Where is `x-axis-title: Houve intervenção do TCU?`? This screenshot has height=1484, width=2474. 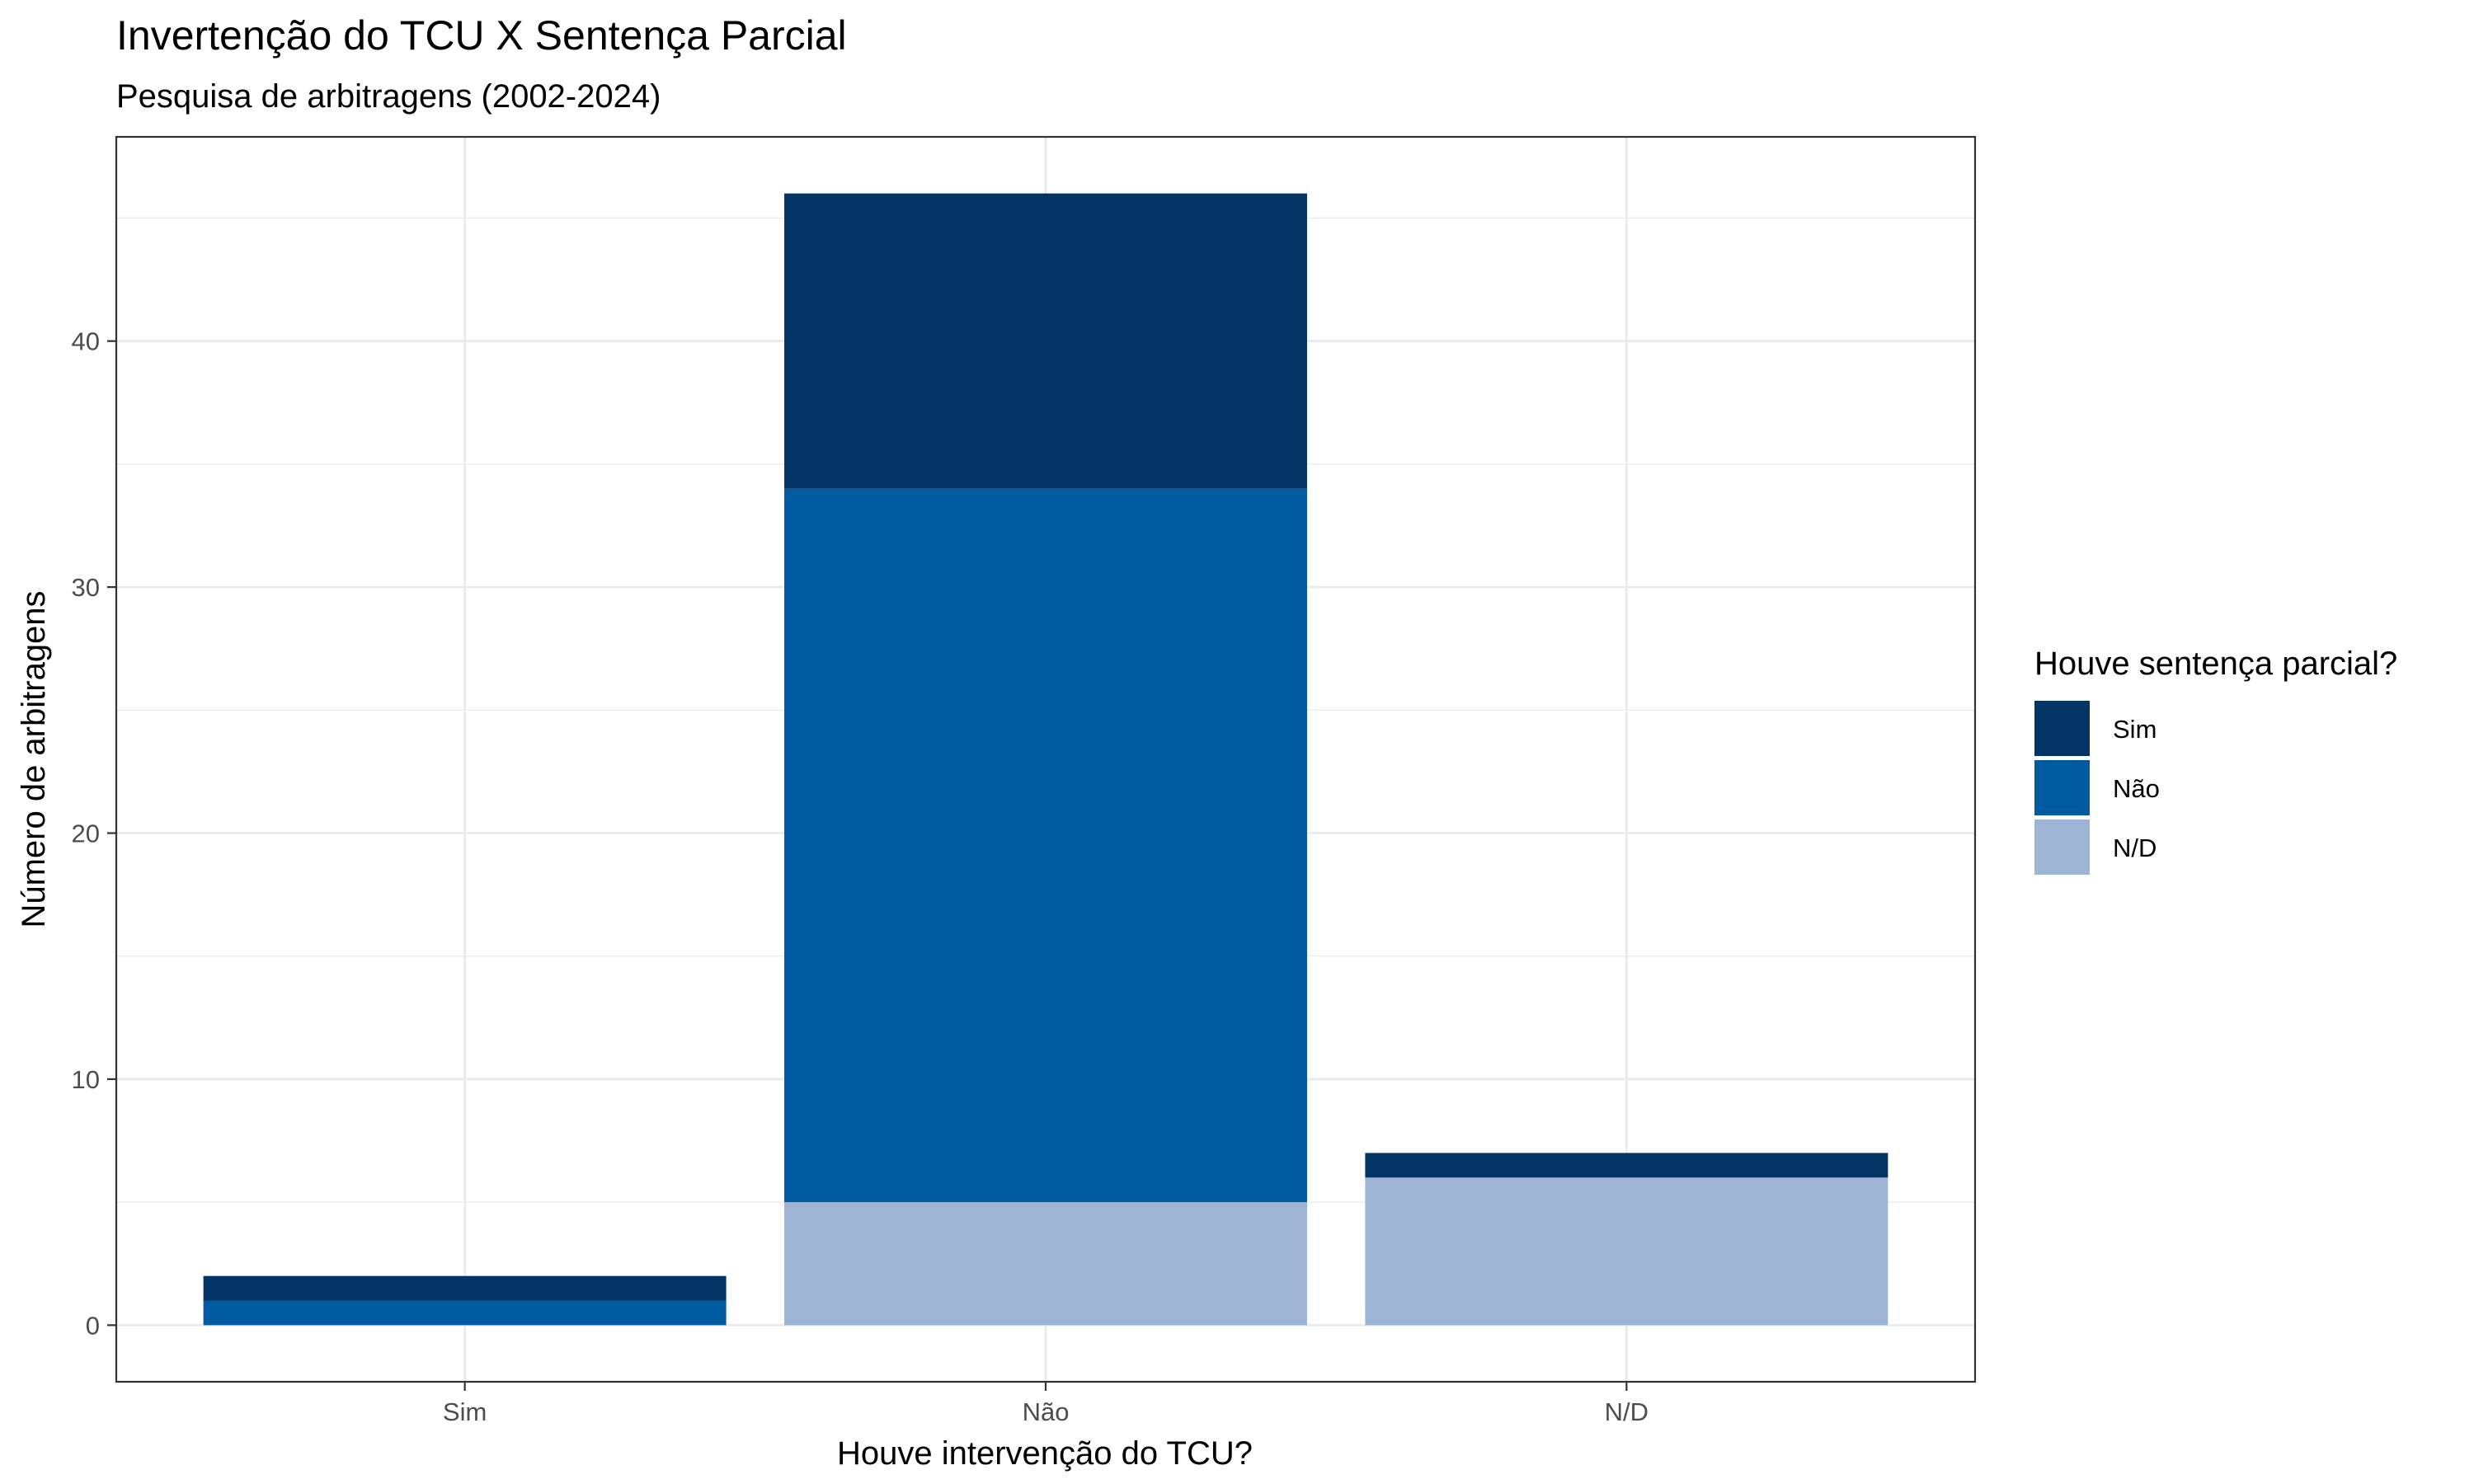 x-axis-title: Houve intervenção do TCU? is located at coordinates (1045, 1453).